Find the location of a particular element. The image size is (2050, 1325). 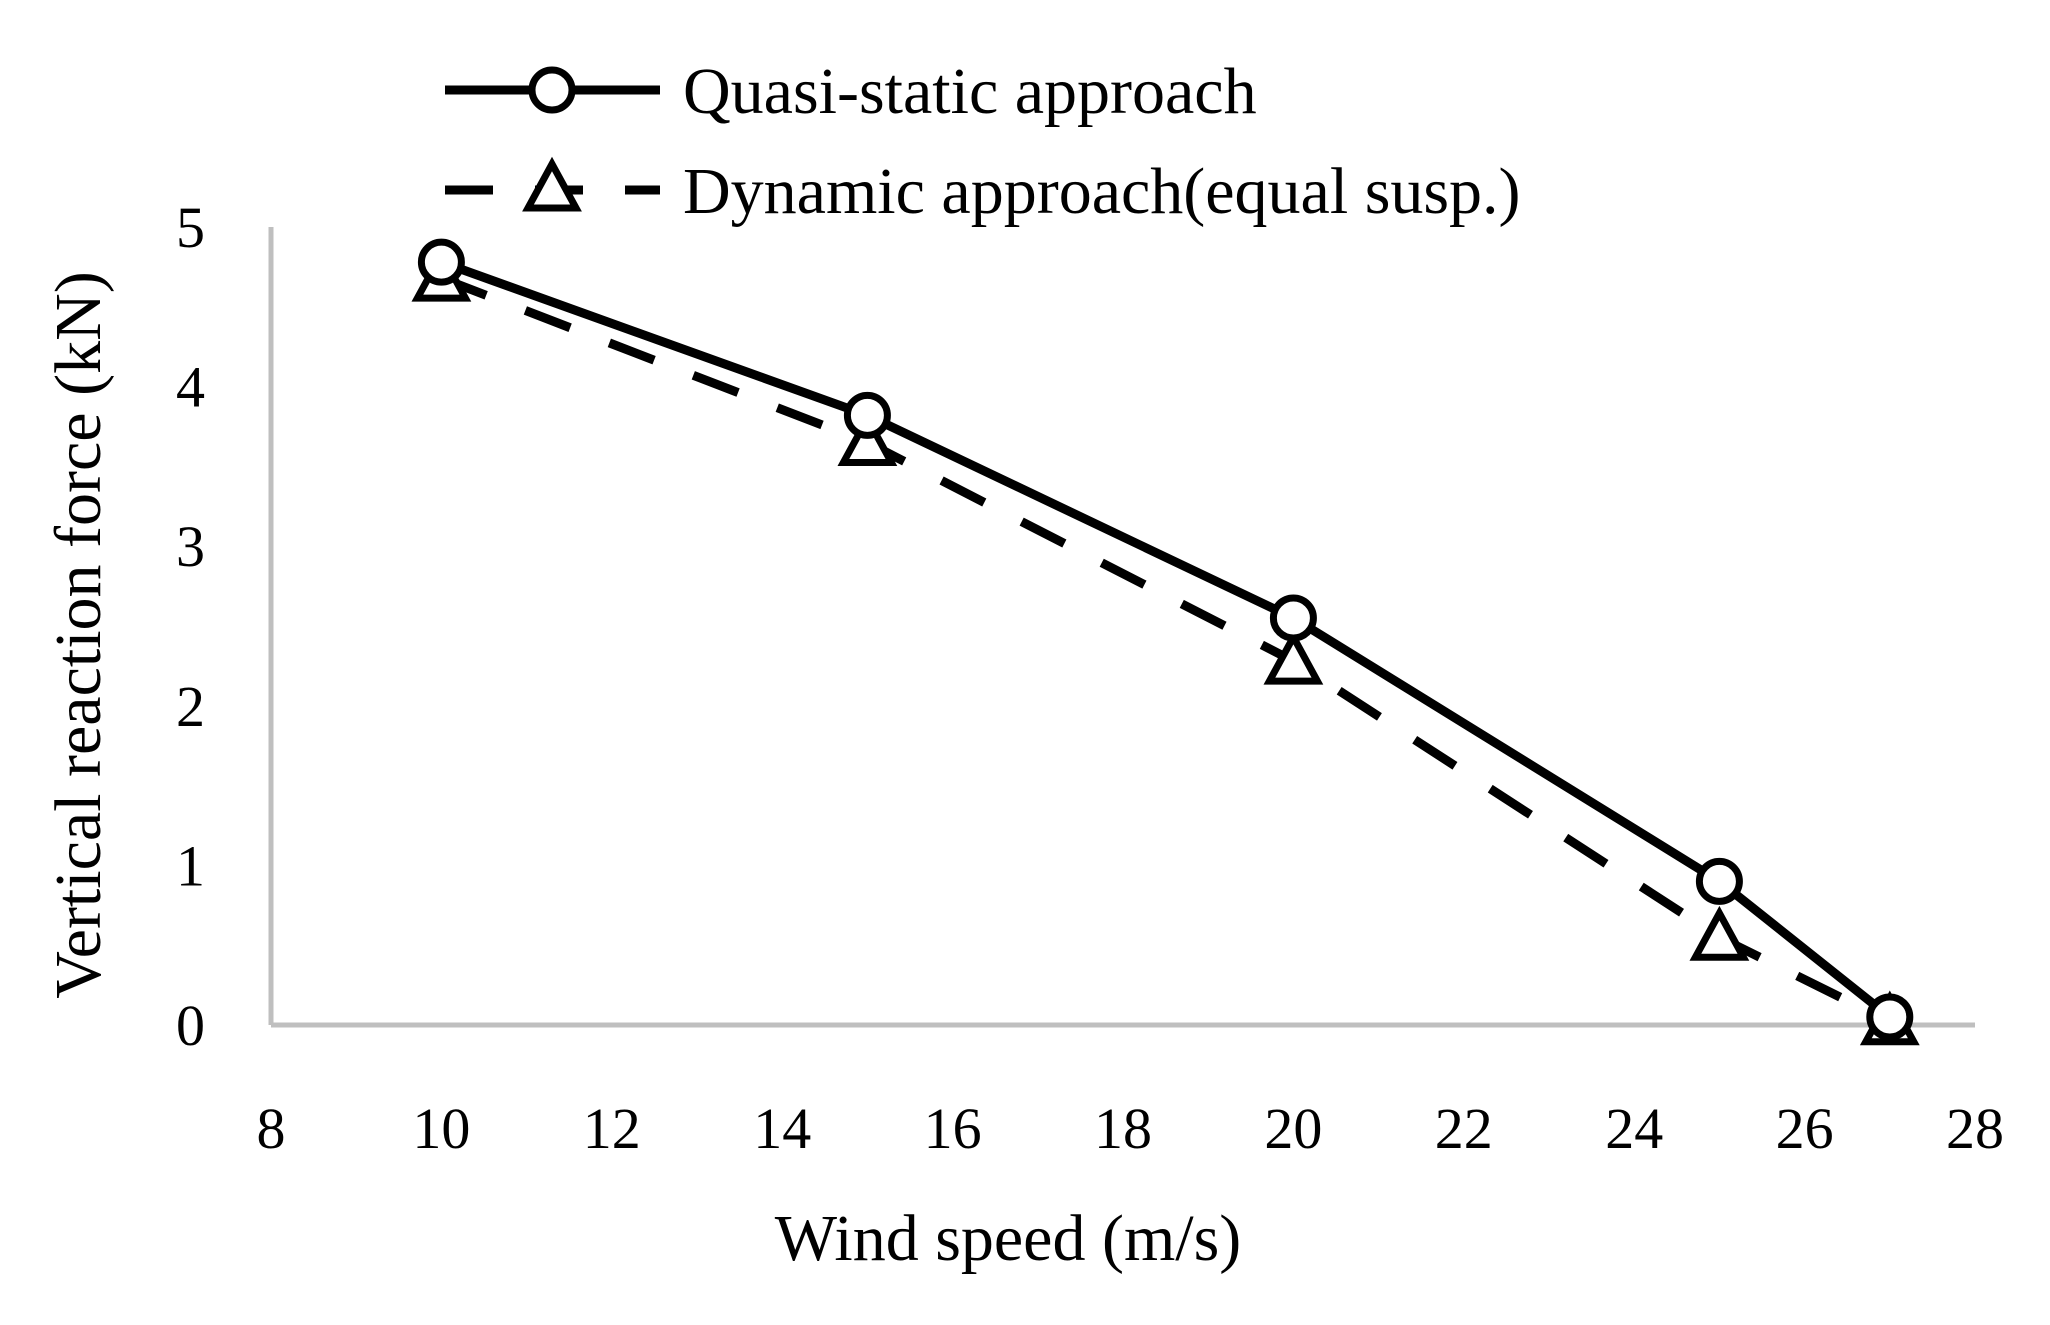

x-tick-label: 24 is located at coordinates (1634, 1128).